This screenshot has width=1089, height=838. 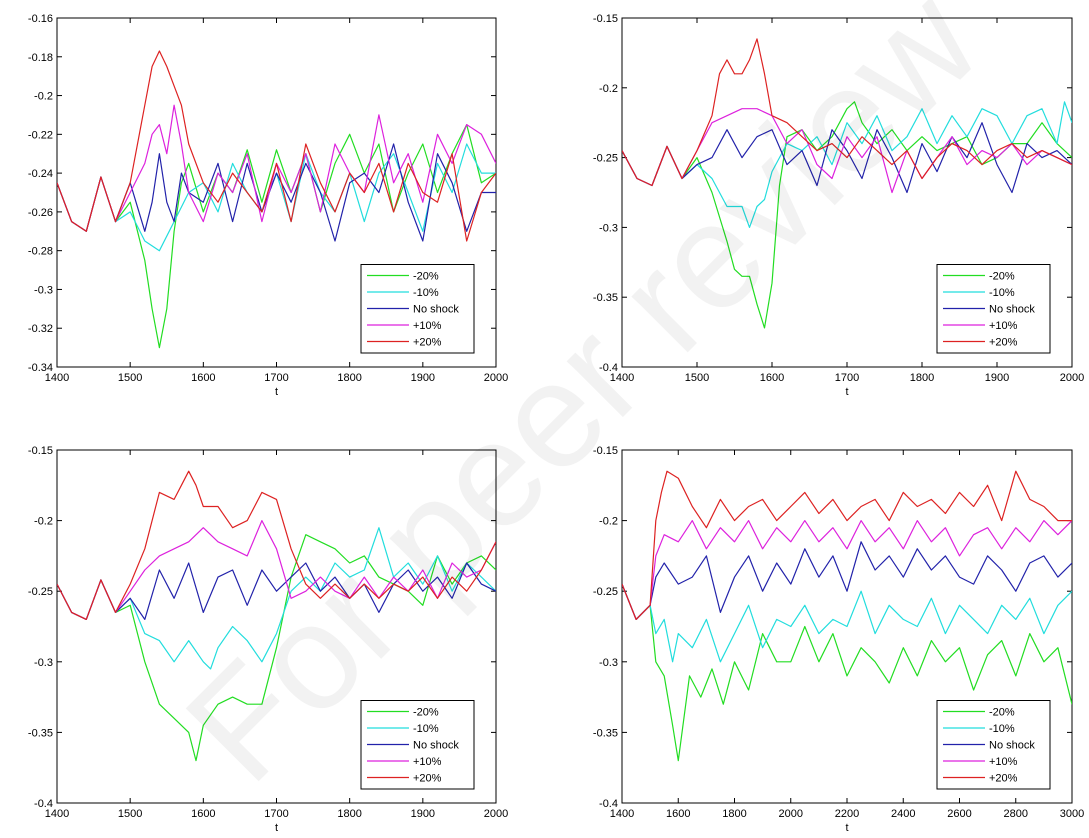 I want to click on y-tick-label: -0.24, so click(x=40, y=174).